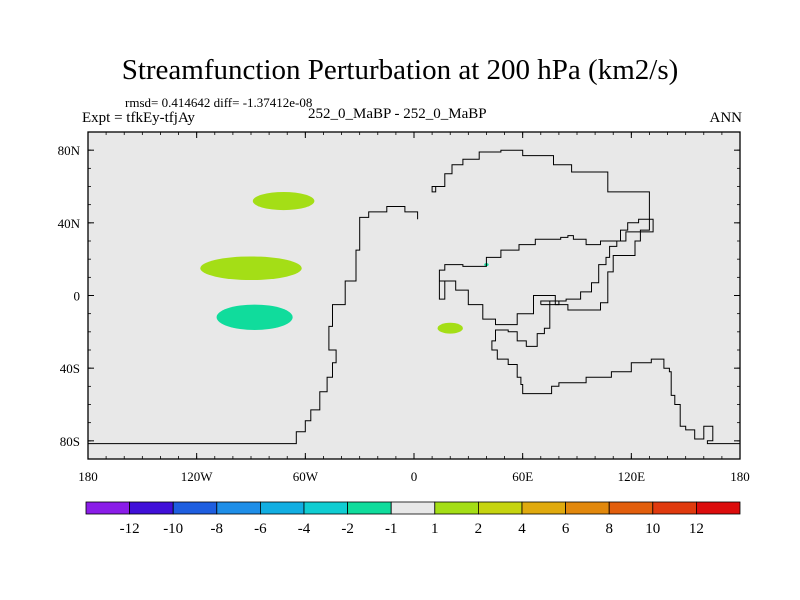  What do you see at coordinates (306, 476) in the screenshot?
I see `x-tick-label: 60W` at bounding box center [306, 476].